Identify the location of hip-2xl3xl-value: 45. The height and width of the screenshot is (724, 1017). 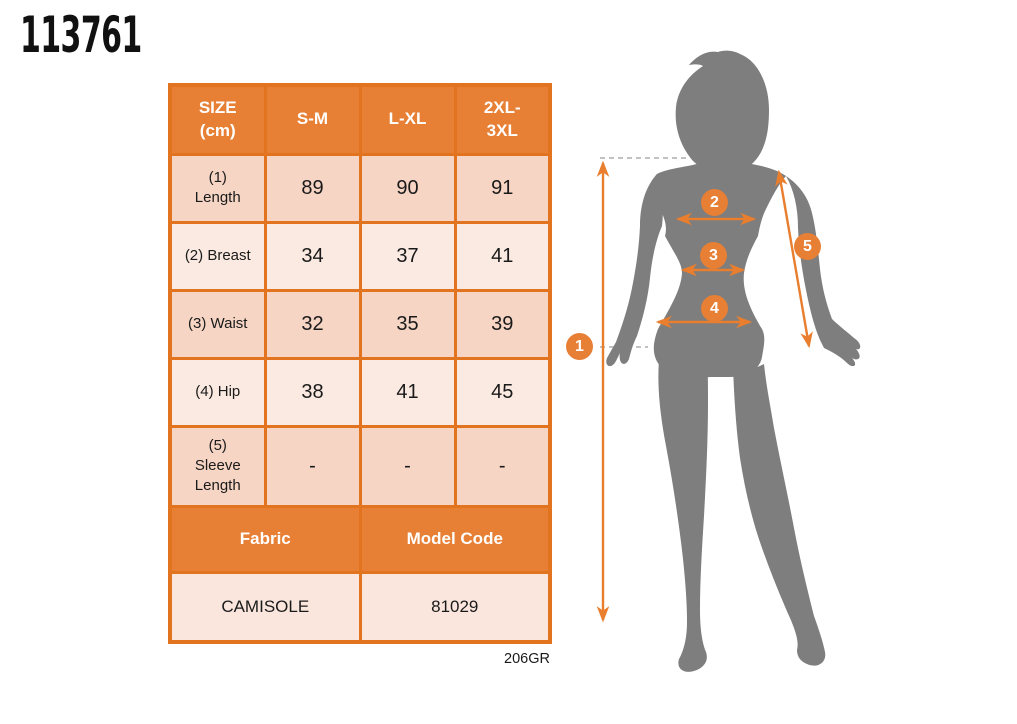
(502, 392).